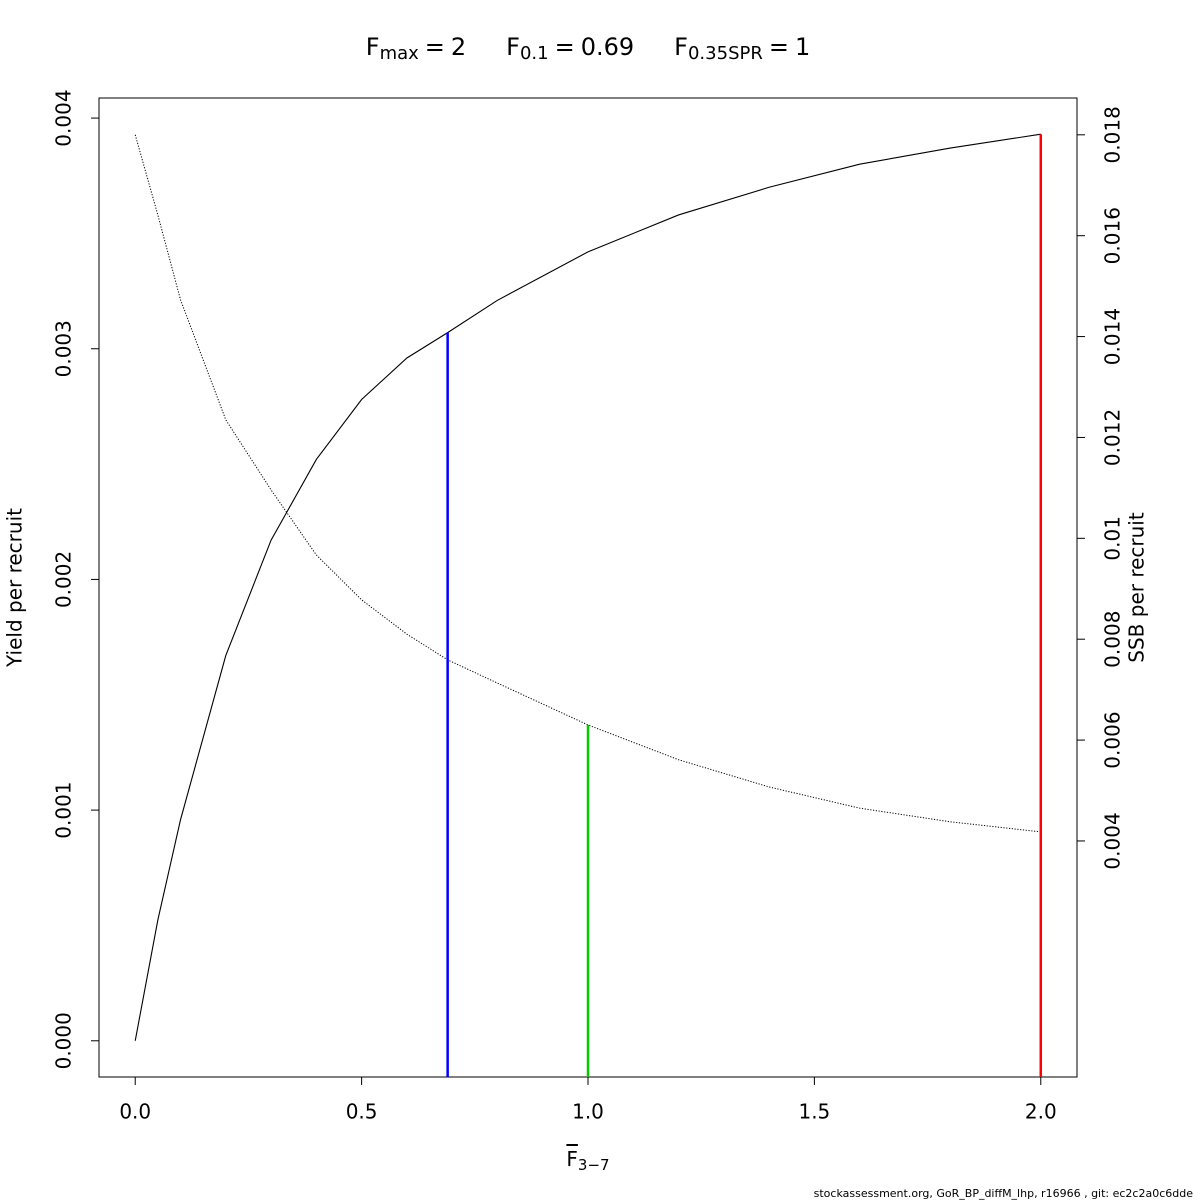 This screenshot has height=1200, width=1200. I want to click on title-subscript: 0.35SPR, so click(725, 53).